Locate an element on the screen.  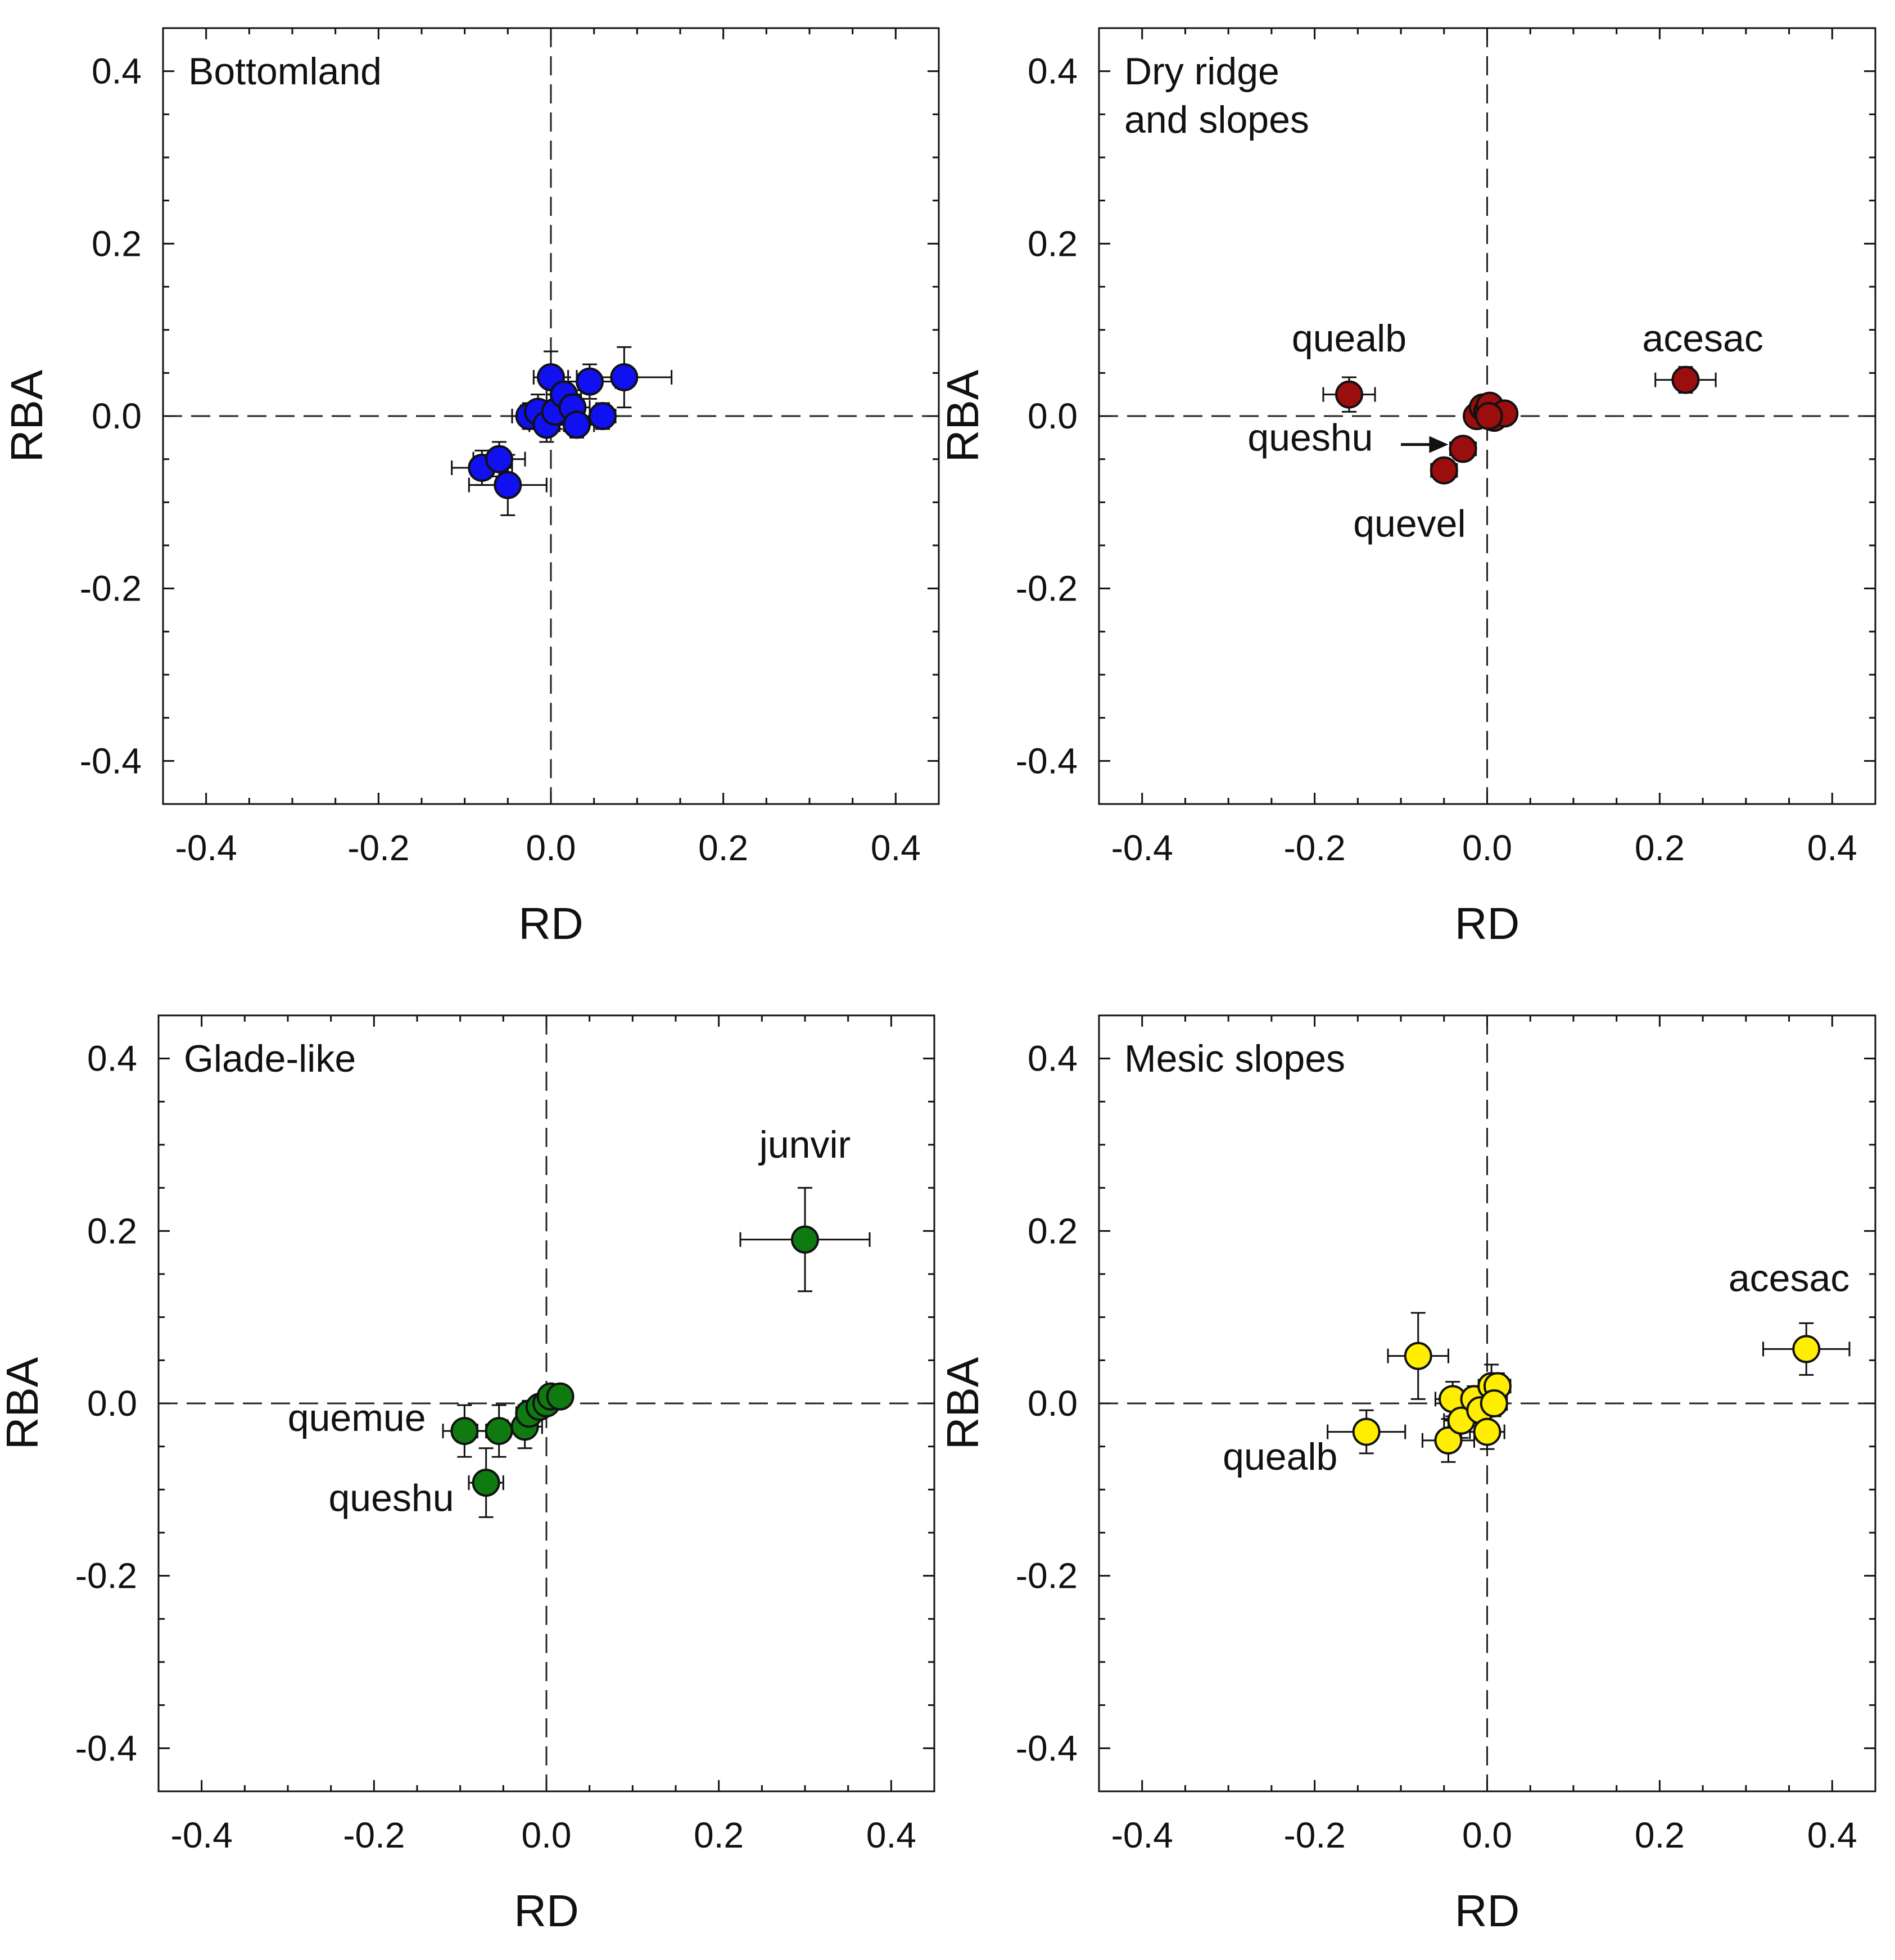
panel-title: Mesic slopes is located at coordinates (1234, 1058).